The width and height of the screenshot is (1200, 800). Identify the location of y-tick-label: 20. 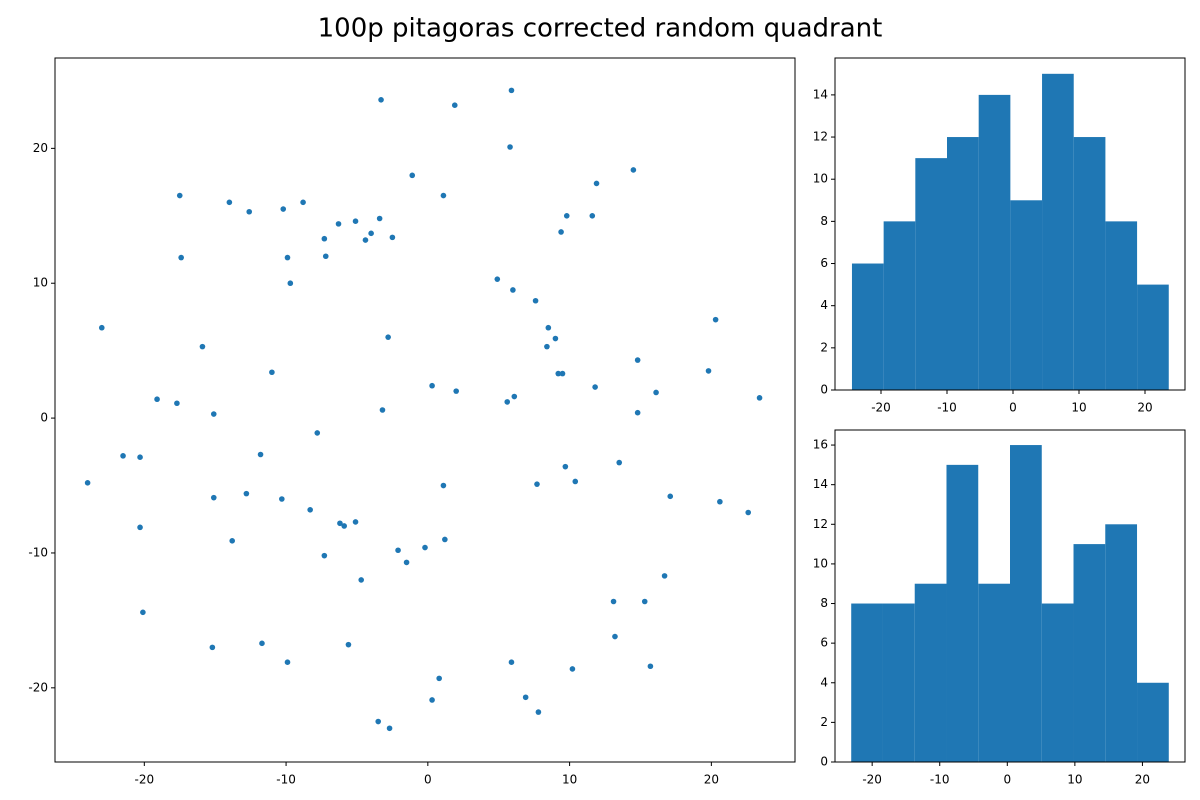
(40, 148).